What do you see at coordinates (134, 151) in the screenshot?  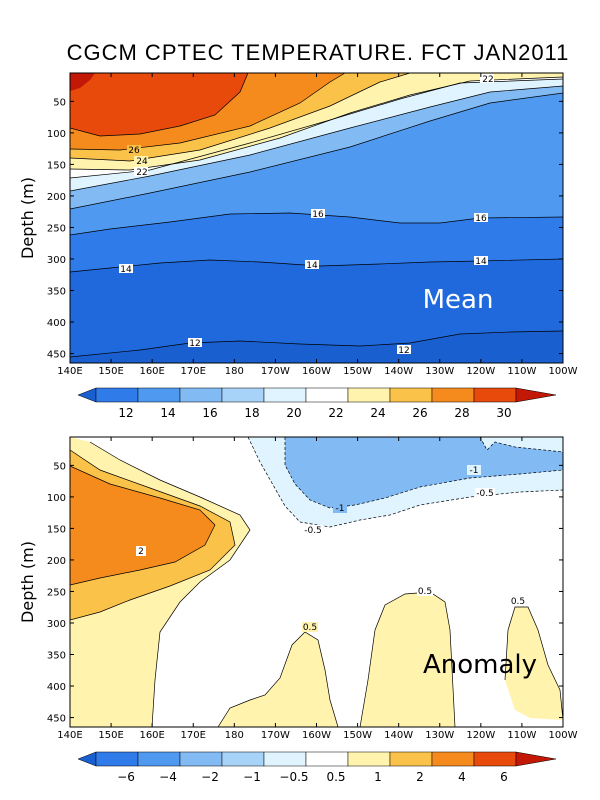 I see `mean-clabel: 26` at bounding box center [134, 151].